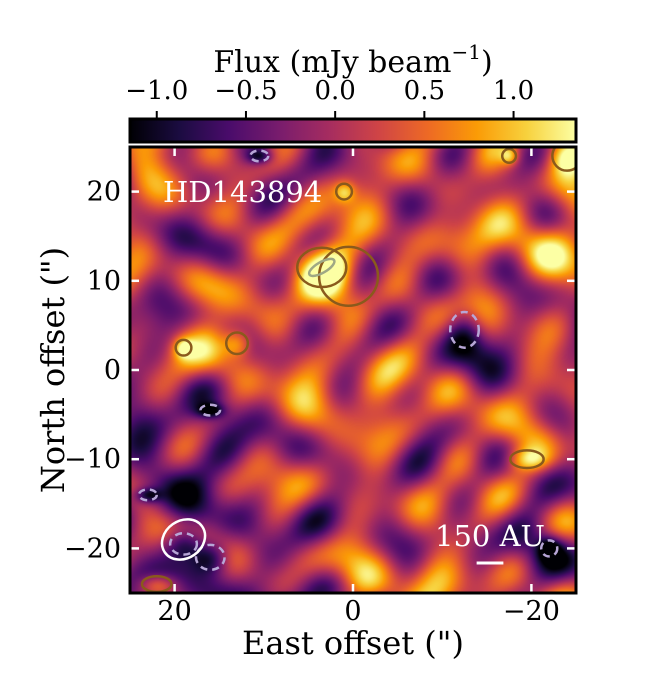 This screenshot has height=700, width=650. What do you see at coordinates (156, 91) in the screenshot?
I see `colorbar-tick-label: −1.0` at bounding box center [156, 91].